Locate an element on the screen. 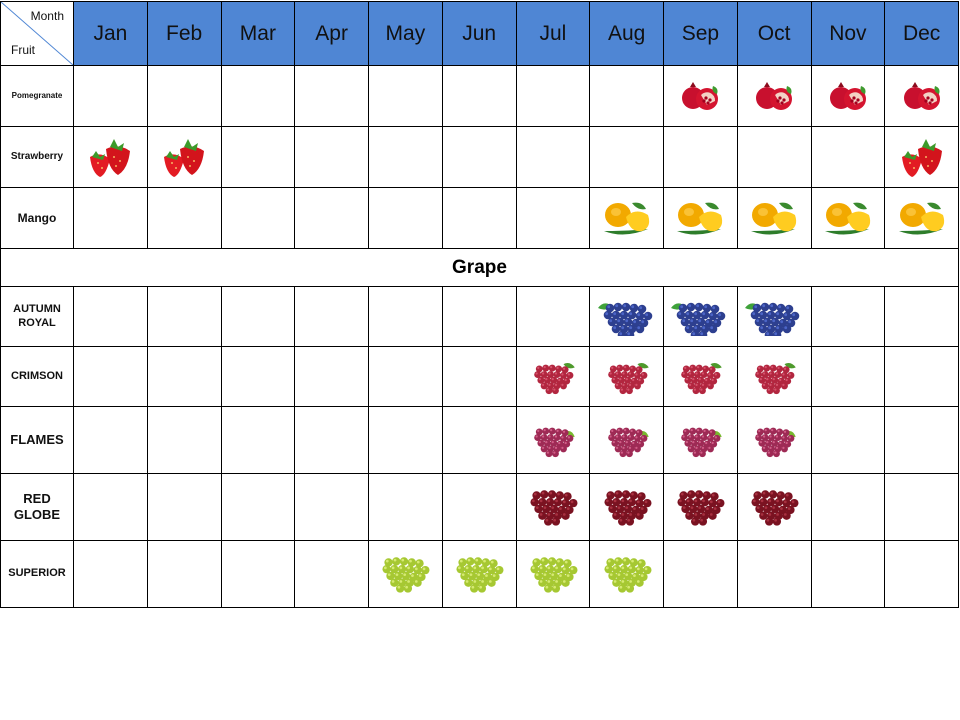  fruit-row: Pomegranate is located at coordinates (479, 96).